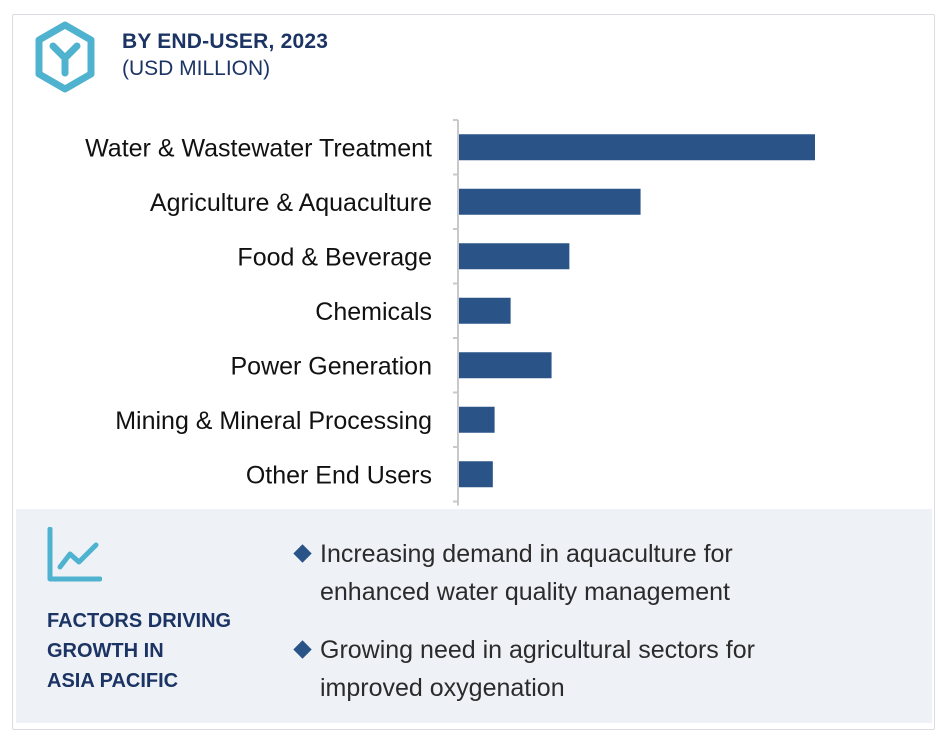 The width and height of the screenshot is (947, 744). What do you see at coordinates (105, 651) in the screenshot?
I see `factors-title-line: GROWTH IN` at bounding box center [105, 651].